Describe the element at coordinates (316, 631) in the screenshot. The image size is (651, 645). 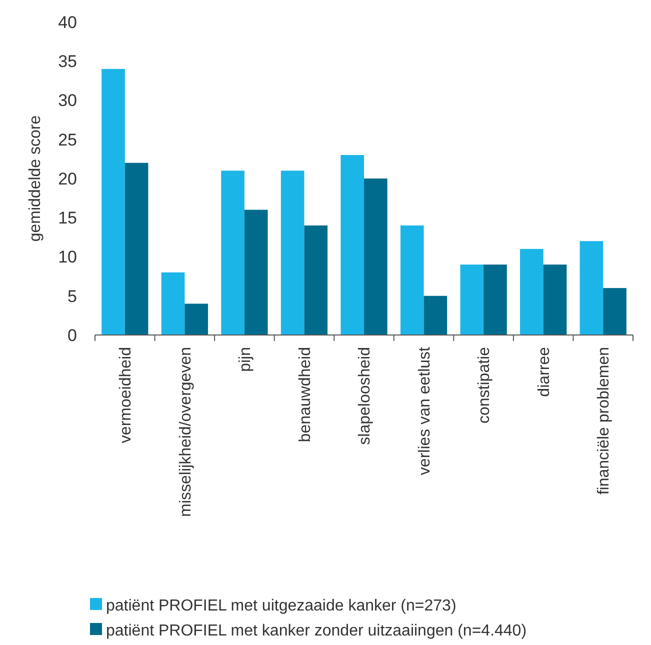
I see `legend-label: patiënt PROFIEL met kanker zonder uitzaaiingen (n=4.440)` at that location.